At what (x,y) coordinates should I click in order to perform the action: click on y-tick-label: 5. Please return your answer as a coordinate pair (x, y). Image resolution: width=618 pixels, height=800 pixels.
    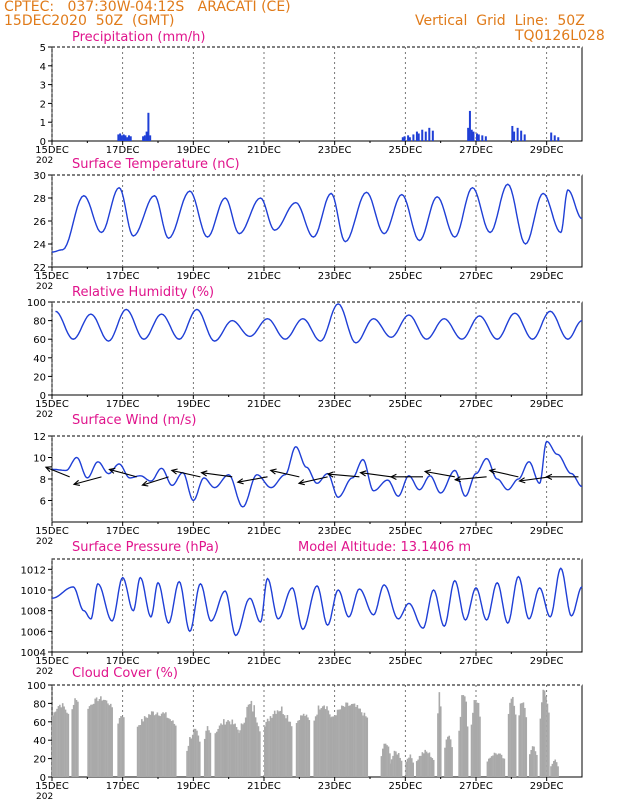
    Looking at the image, I should click on (43, 48).